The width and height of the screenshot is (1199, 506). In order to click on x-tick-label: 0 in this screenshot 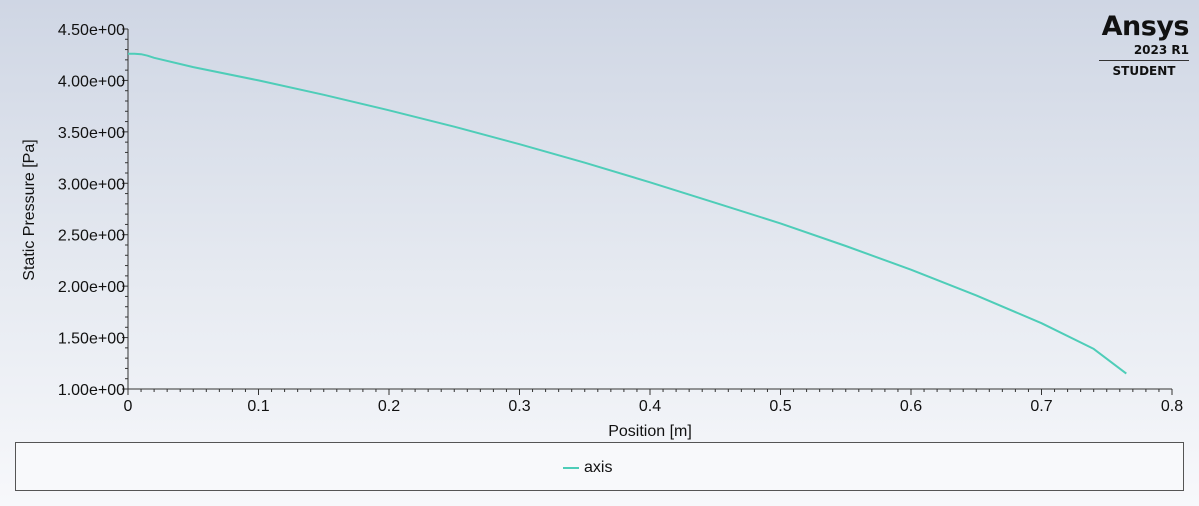, I will do `click(128, 406)`.